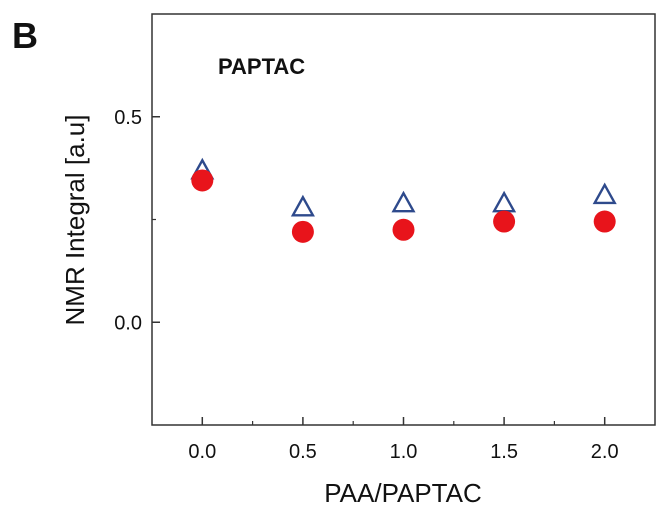 The width and height of the screenshot is (662, 514). I want to click on x-axis-ticks: 0.0 0.5 1.0 1.5 2.0, so click(403, 440).